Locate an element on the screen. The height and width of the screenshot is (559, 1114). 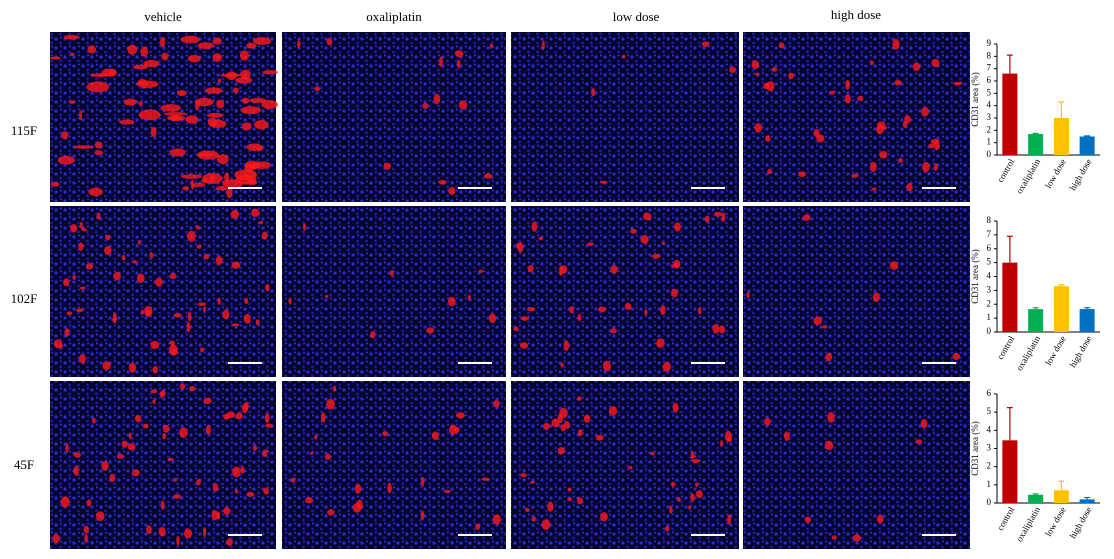
x-tick-label: low dose is located at coordinates (1055, 173).